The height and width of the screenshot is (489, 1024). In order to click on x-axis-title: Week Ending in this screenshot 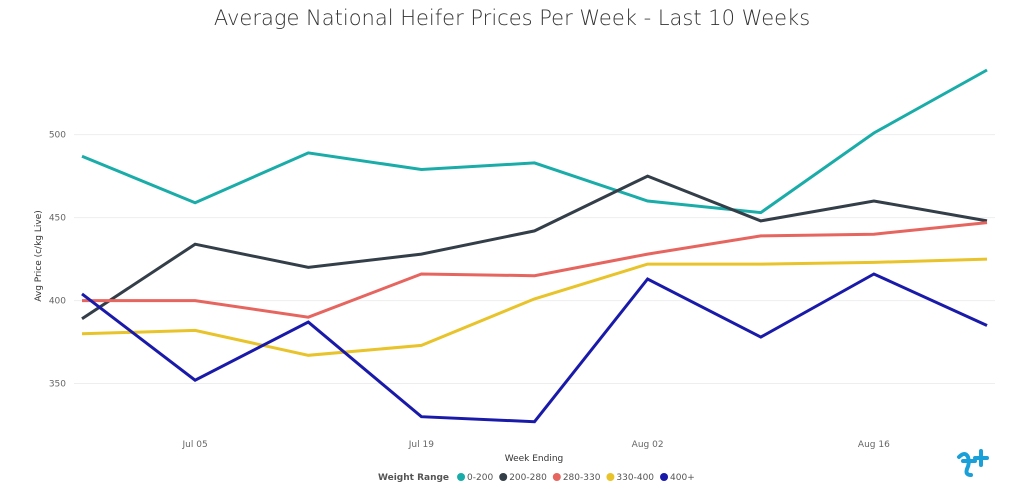, I will do `click(534, 459)`.